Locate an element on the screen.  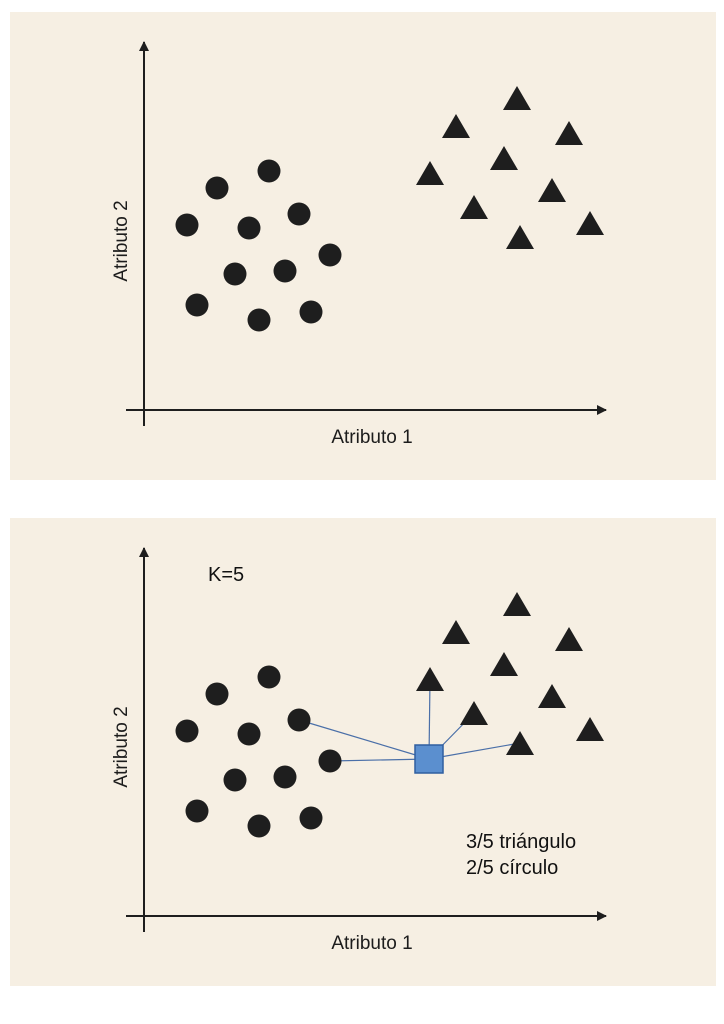
query-point-square is located at coordinates (429, 759).